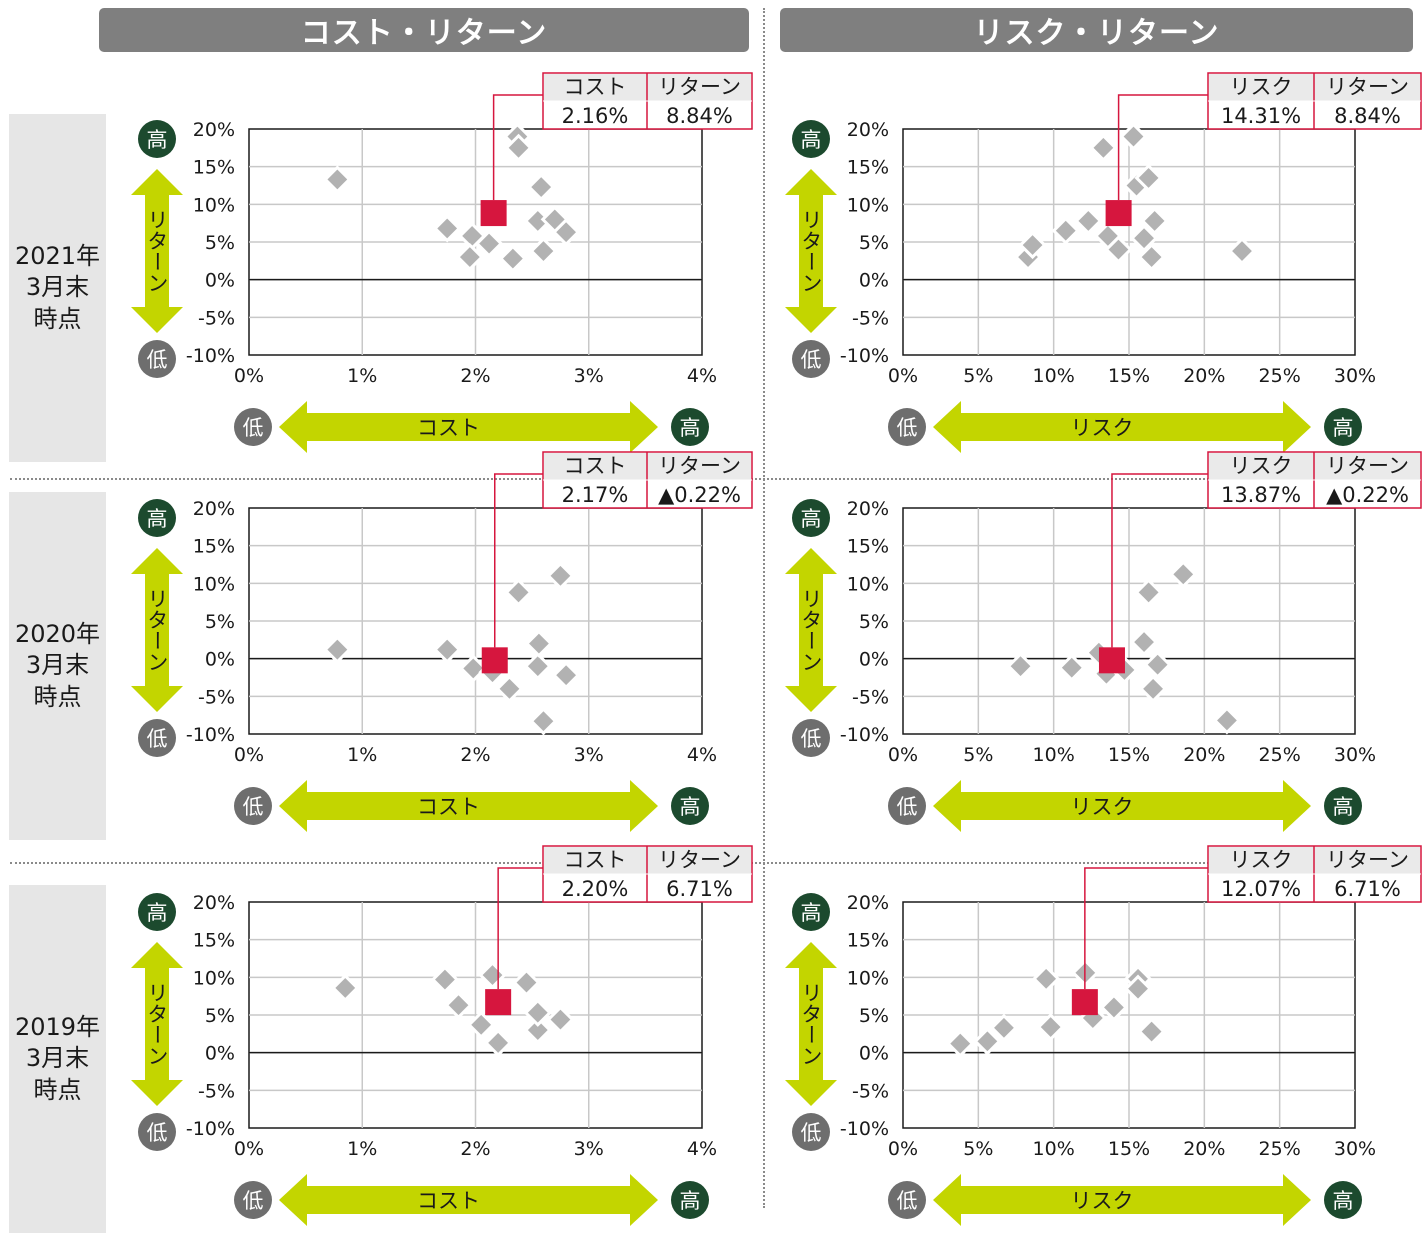 The height and width of the screenshot is (1251, 1423). Describe the element at coordinates (362, 376) in the screenshot. I see `x-tick-label: 1%` at that location.